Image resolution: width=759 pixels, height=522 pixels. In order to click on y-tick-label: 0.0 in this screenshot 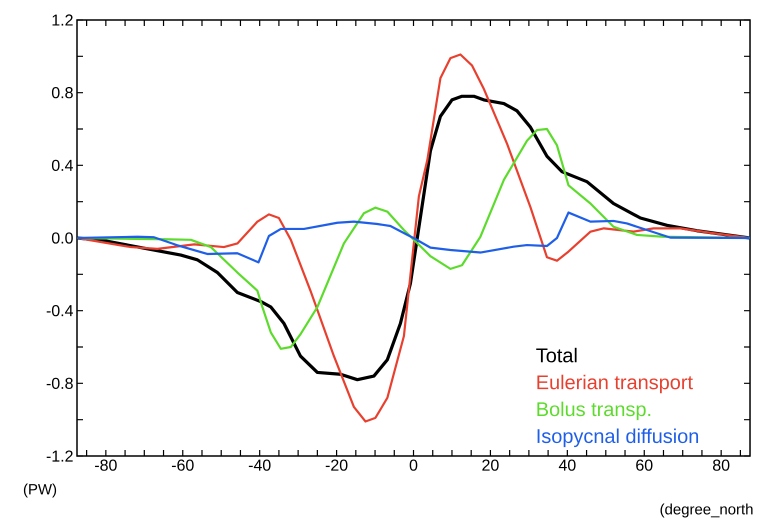, I will do `click(62, 238)`.